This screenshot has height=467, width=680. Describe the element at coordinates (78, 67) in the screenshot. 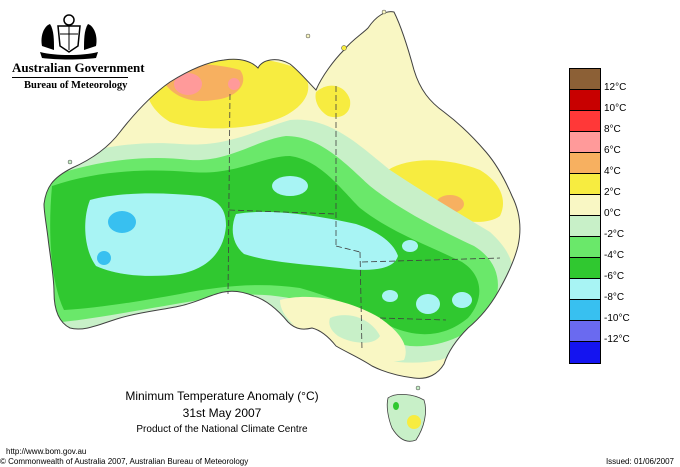

I see `org-name: Australian Government` at that location.